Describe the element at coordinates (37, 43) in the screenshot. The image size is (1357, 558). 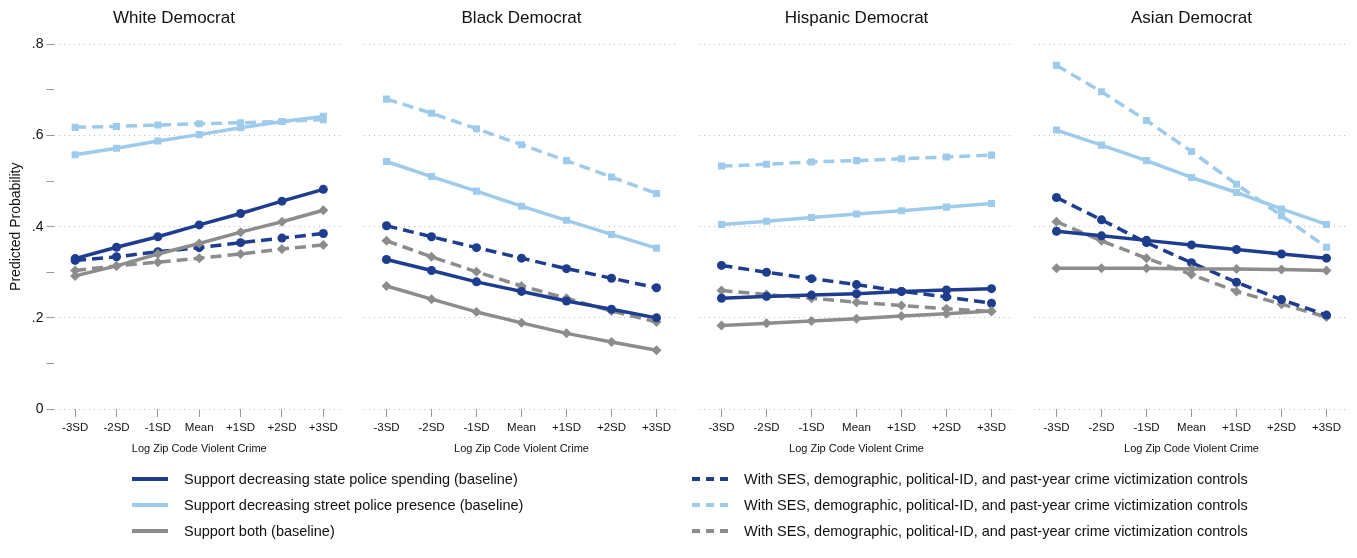
I see `y-tick-label: .8` at that location.